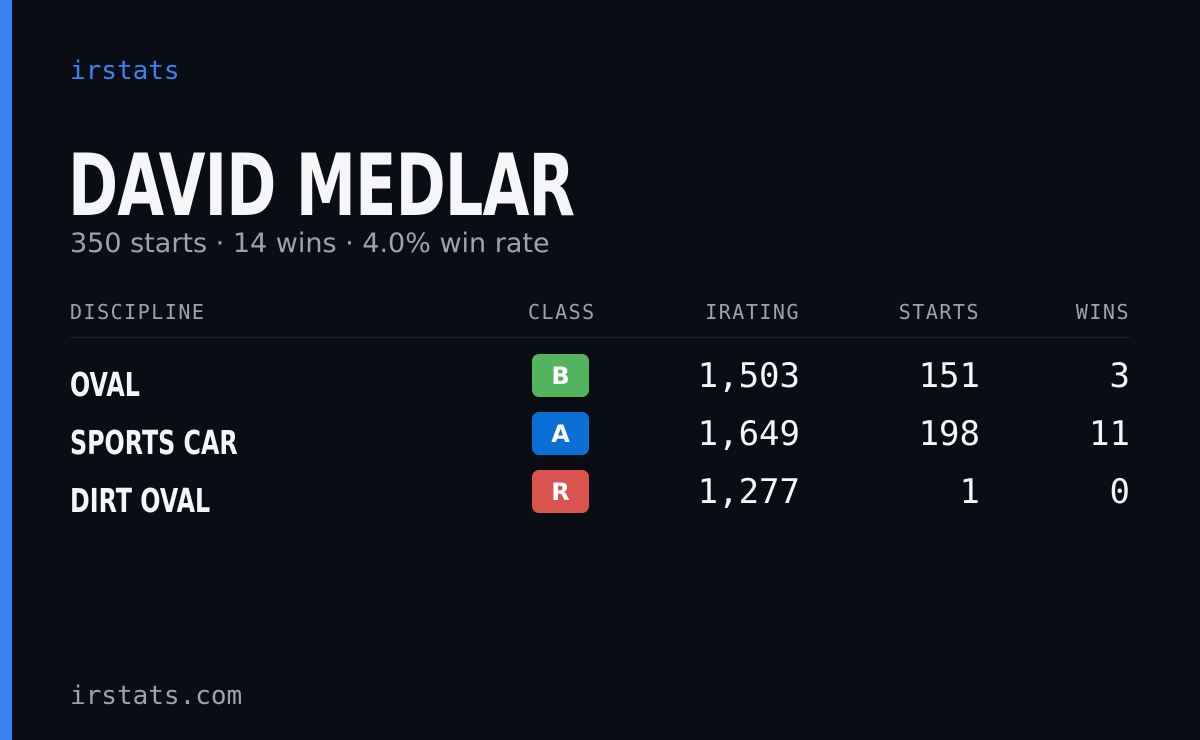 The height and width of the screenshot is (740, 1200). I want to click on footer: irstats.com, so click(156, 696).